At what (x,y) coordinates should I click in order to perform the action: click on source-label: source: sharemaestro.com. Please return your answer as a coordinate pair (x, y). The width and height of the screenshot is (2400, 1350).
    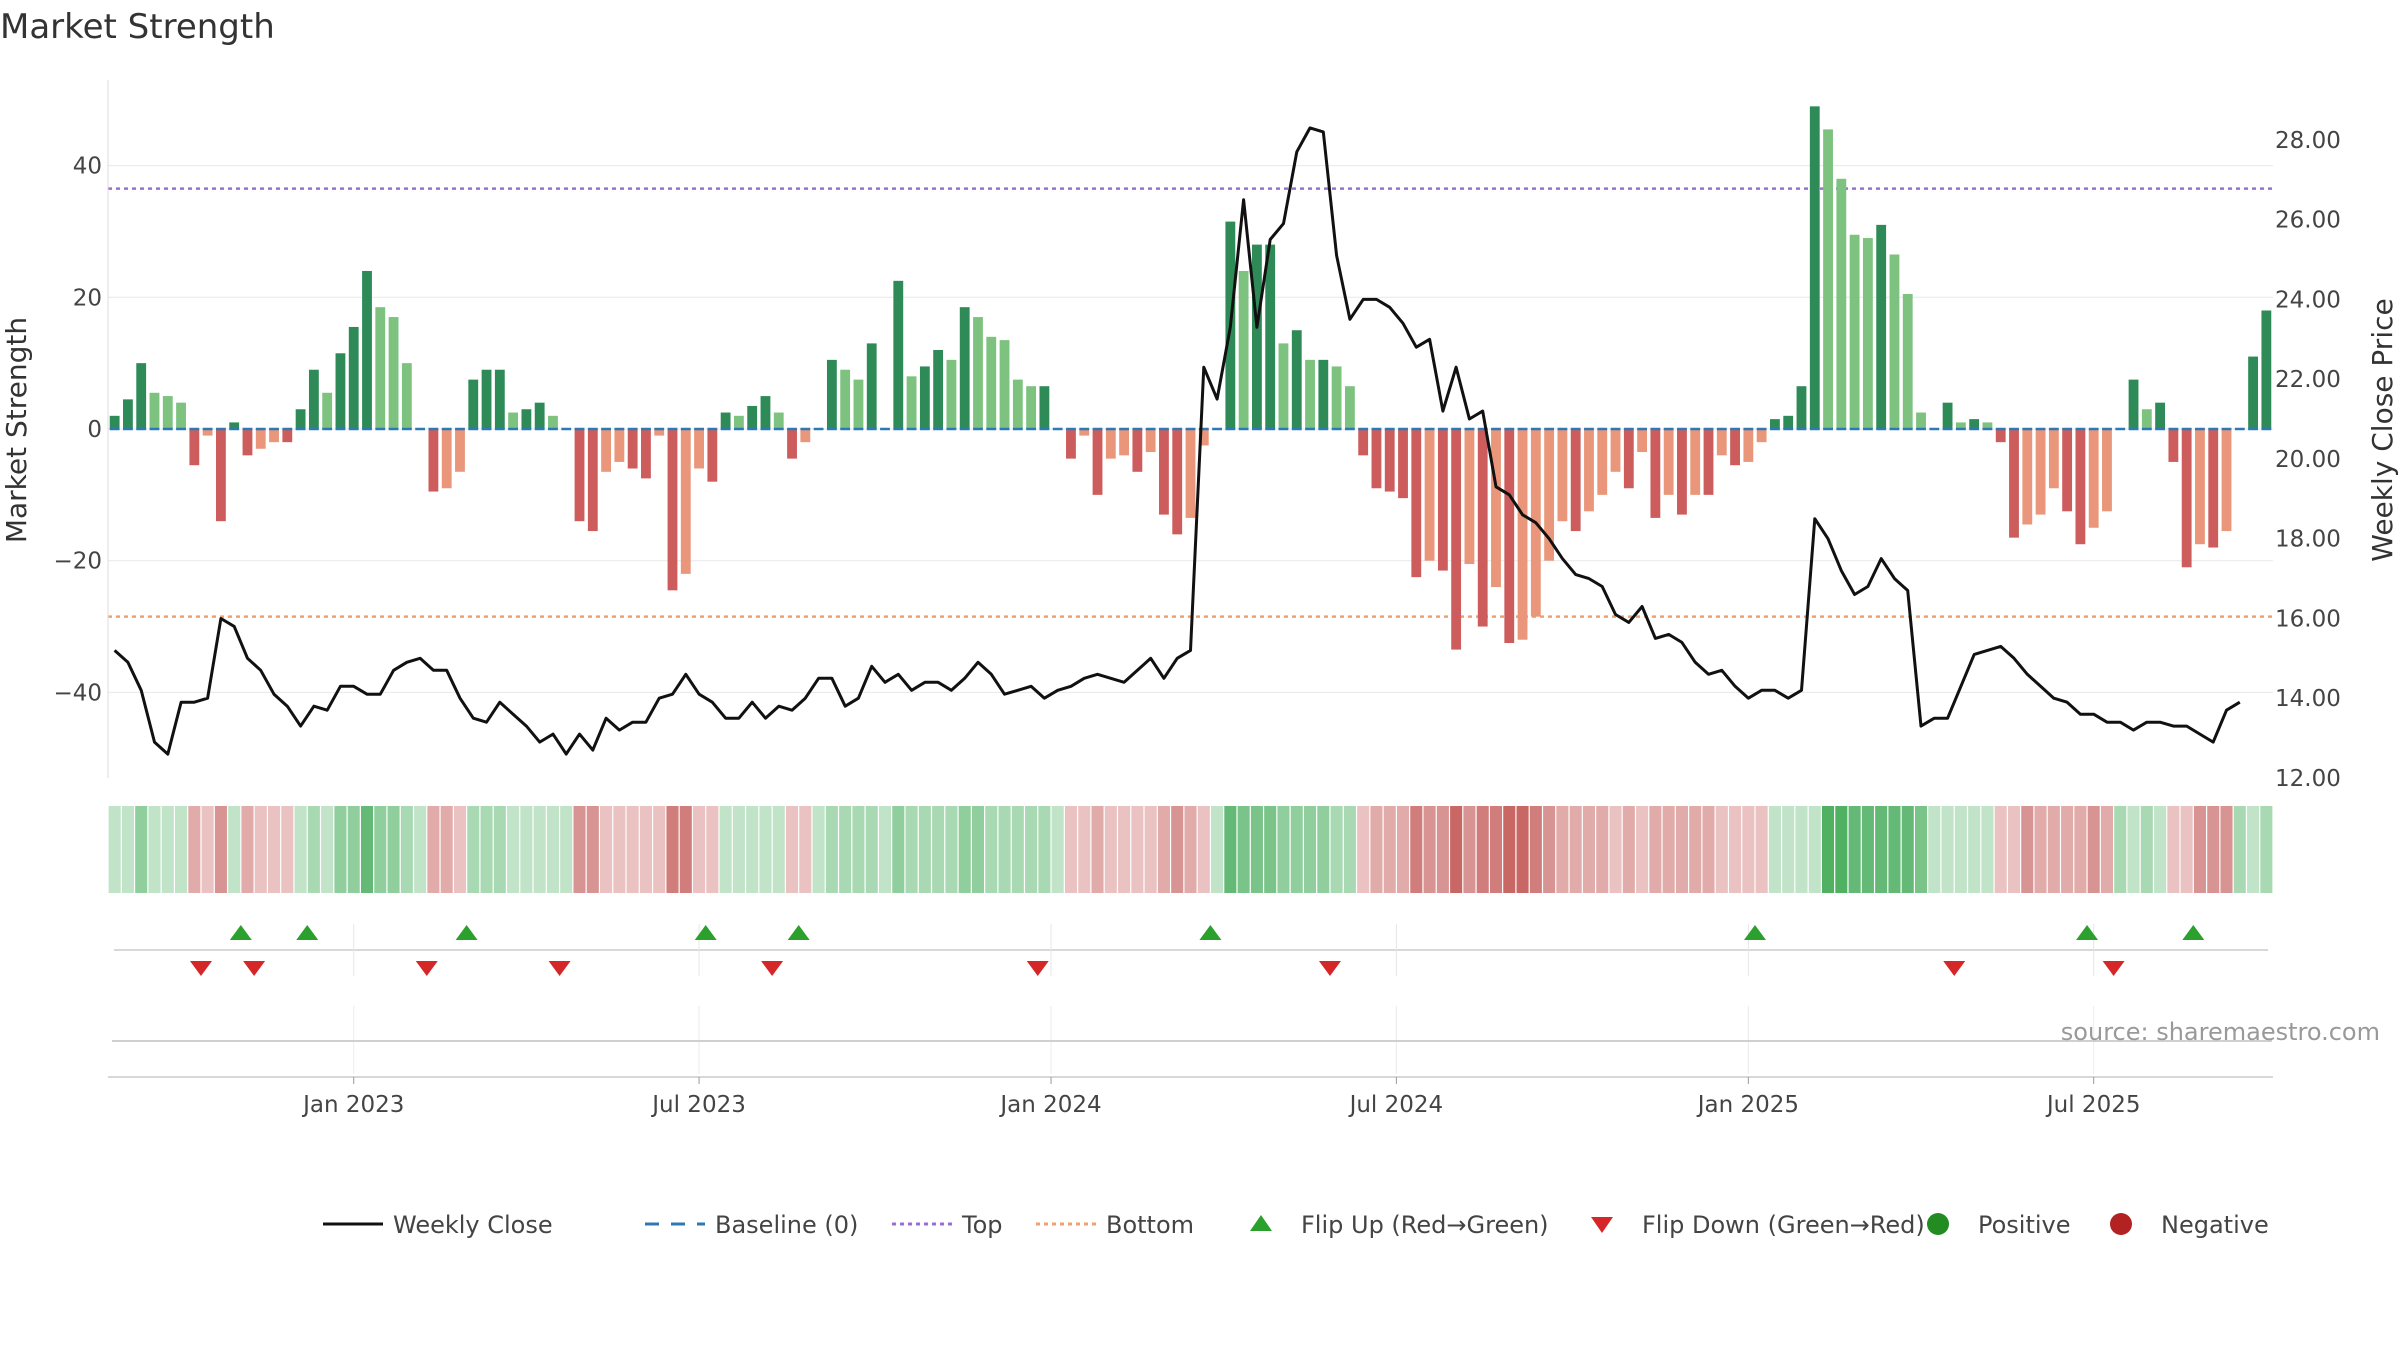
    Looking at the image, I should click on (2220, 1032).